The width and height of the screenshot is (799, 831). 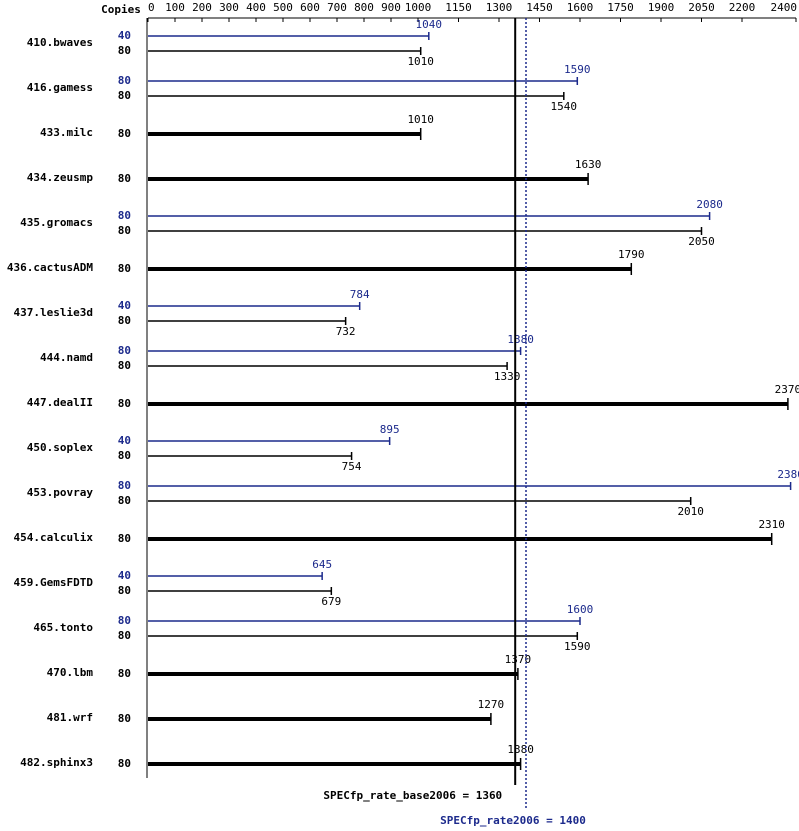 What do you see at coordinates (70, 672) in the screenshot?
I see `benchmark-name: 470.lbm` at bounding box center [70, 672].